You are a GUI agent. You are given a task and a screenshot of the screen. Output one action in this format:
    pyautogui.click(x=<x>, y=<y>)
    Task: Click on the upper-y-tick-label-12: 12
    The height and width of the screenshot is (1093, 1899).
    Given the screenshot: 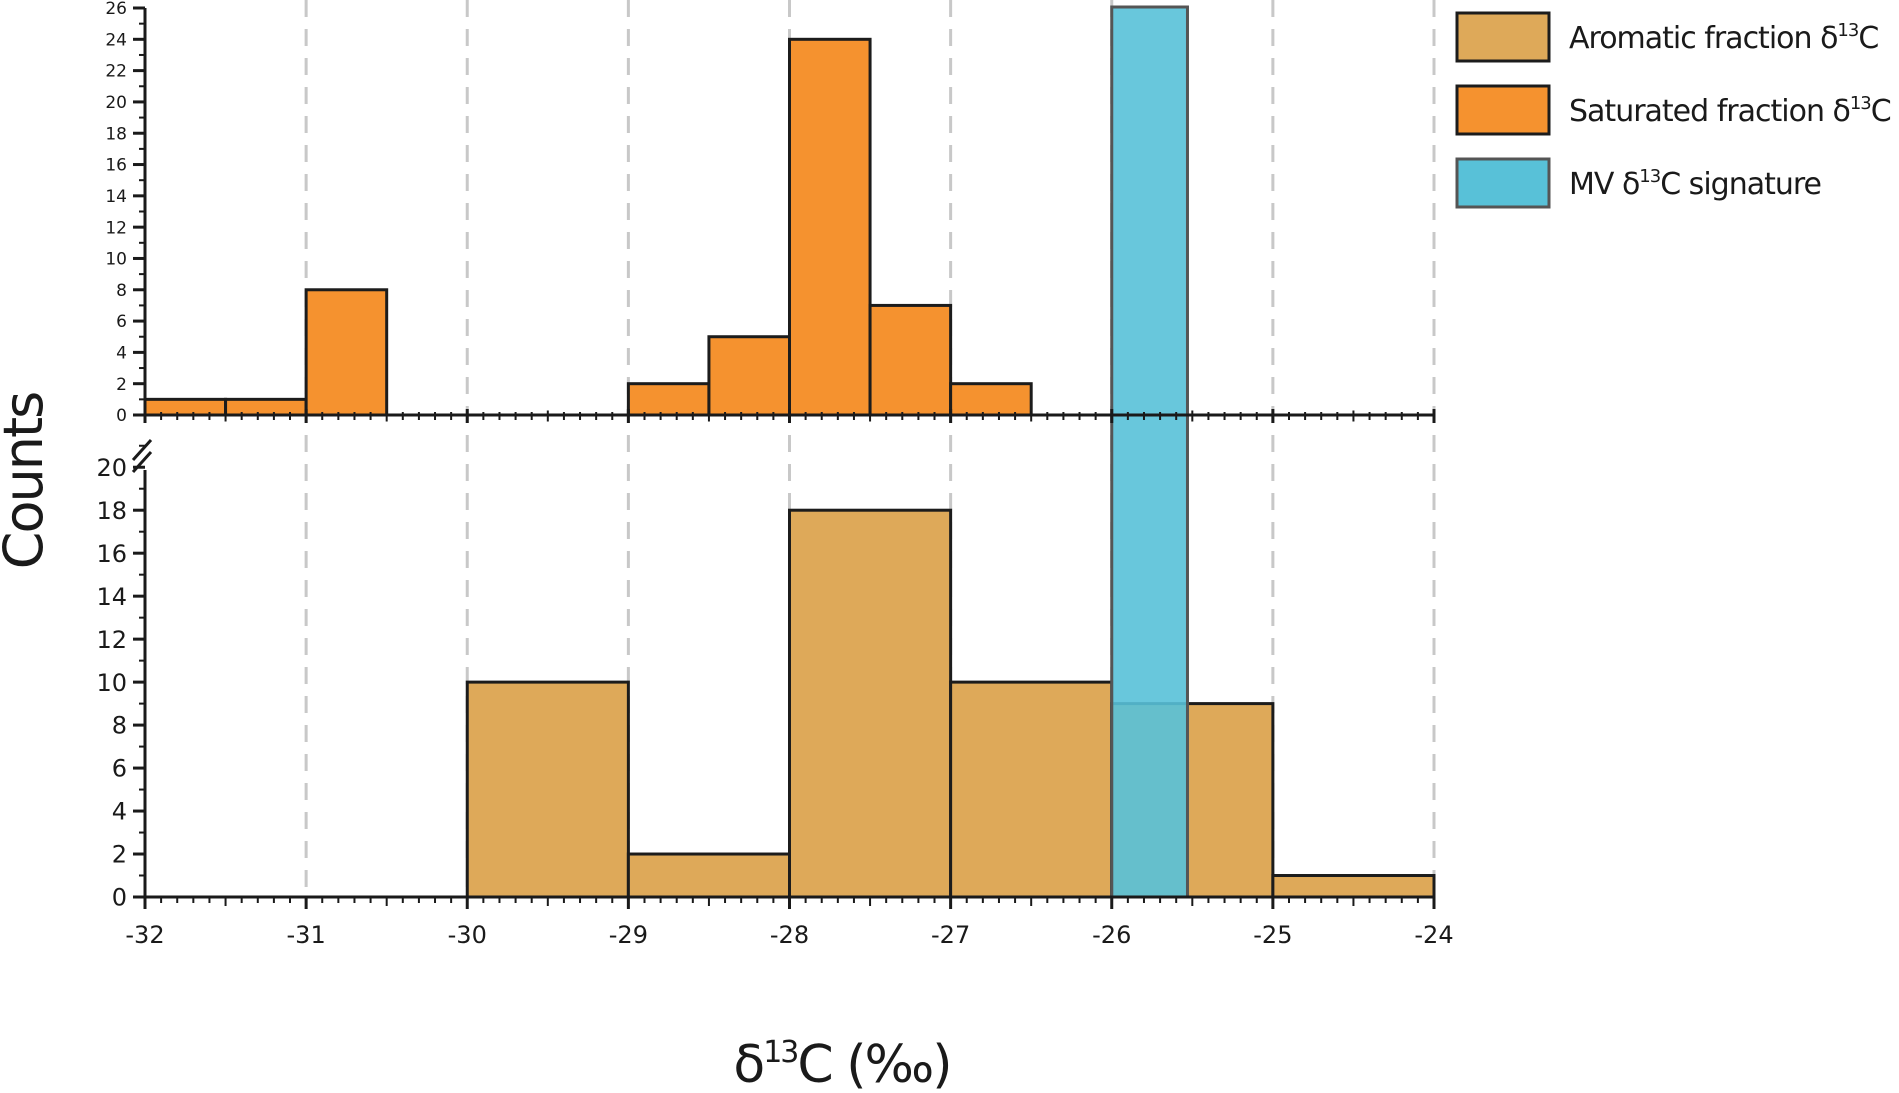 What is the action you would take?
    pyautogui.click(x=116, y=228)
    